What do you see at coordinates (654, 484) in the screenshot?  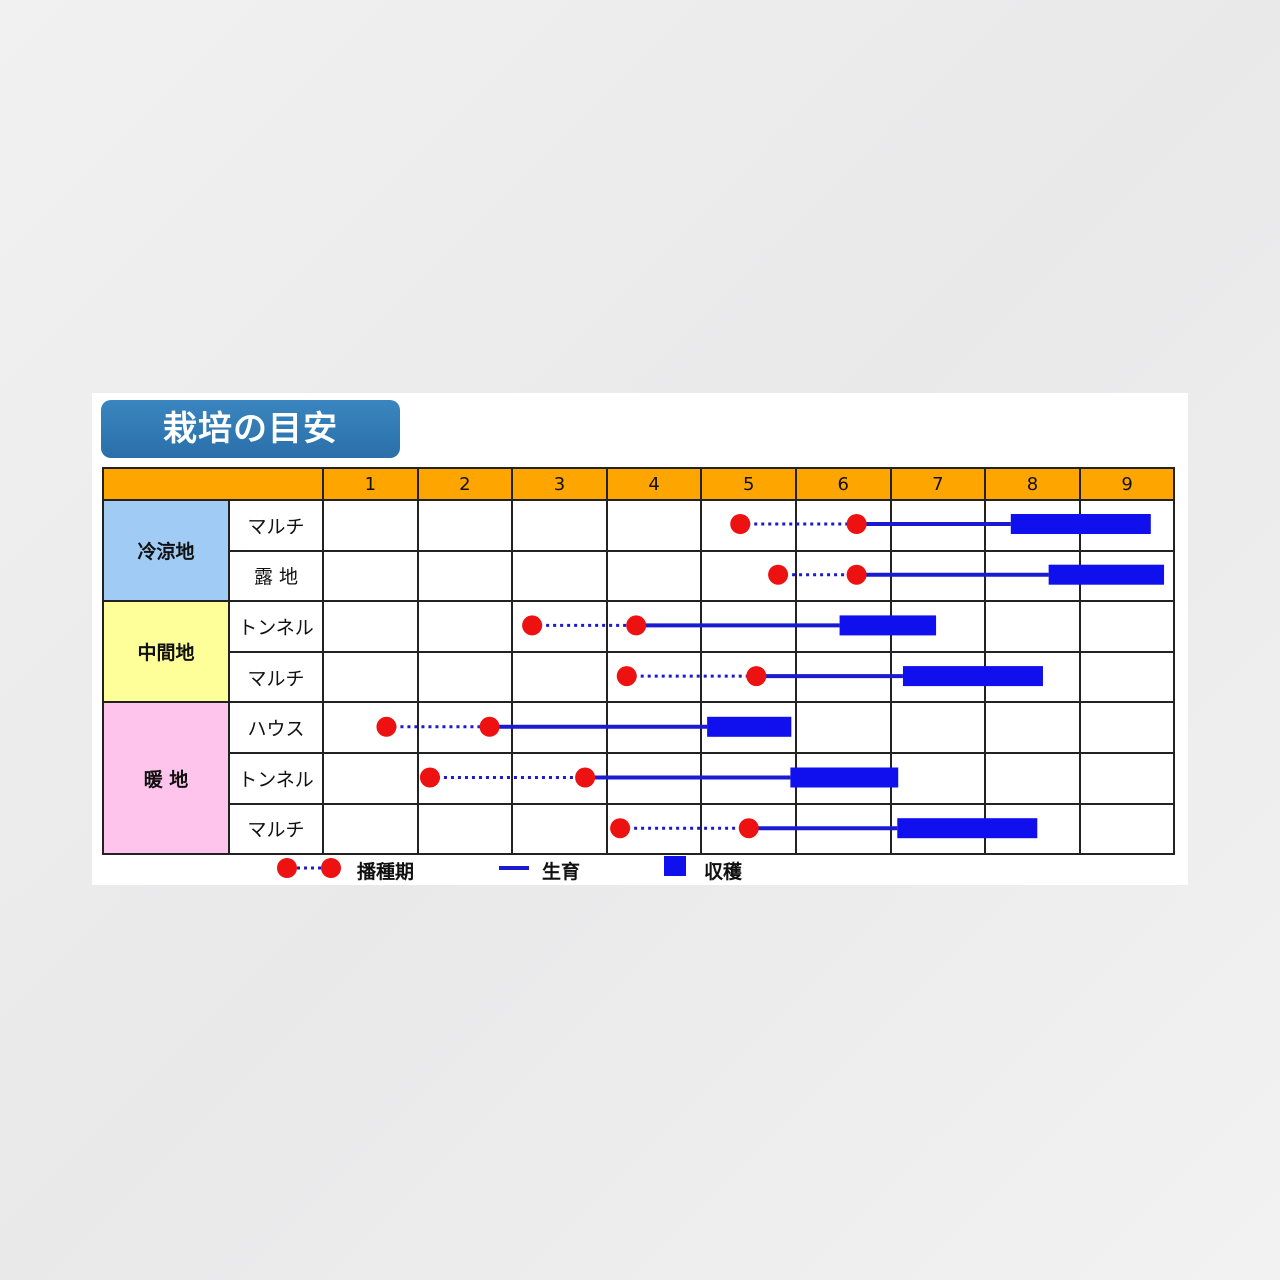 I see `month-header: 4` at bounding box center [654, 484].